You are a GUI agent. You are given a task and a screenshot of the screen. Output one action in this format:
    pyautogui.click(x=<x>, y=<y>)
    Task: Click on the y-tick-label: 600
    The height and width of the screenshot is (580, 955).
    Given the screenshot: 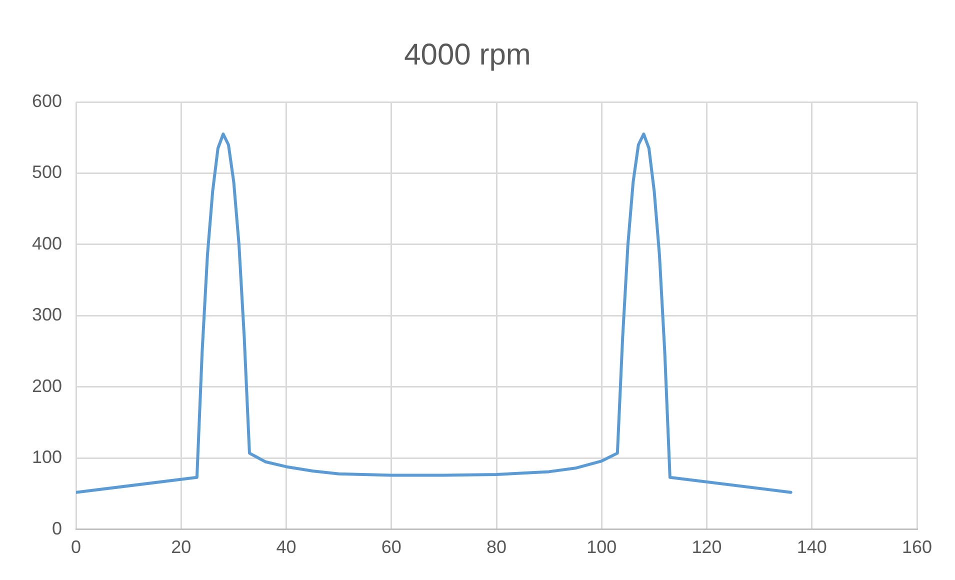 What is the action you would take?
    pyautogui.click(x=47, y=100)
    